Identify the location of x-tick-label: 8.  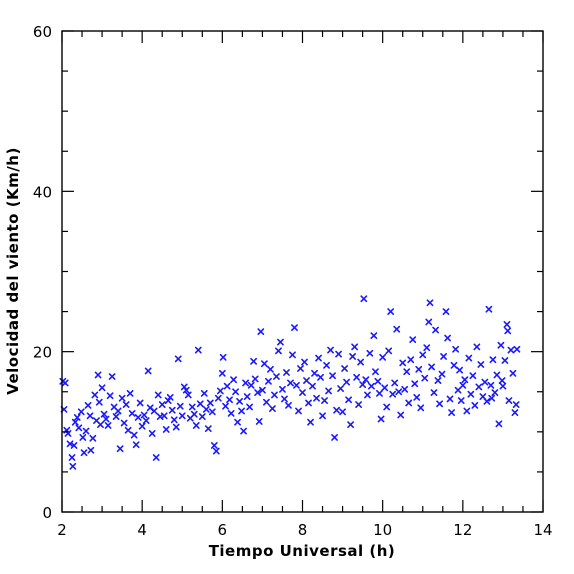
(303, 530).